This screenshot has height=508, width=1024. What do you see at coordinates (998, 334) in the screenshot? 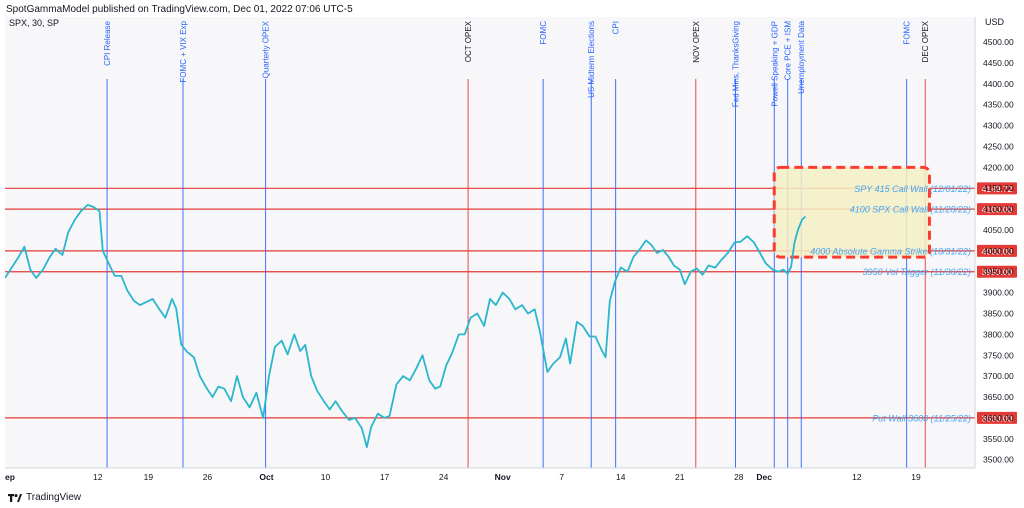
I see `y-tick-label: 3800.00` at bounding box center [998, 334].